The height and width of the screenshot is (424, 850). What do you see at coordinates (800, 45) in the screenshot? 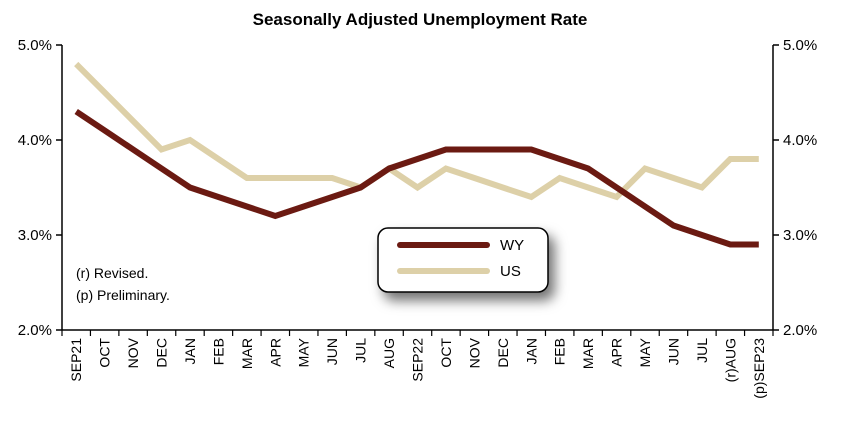
I see `y-tick-label-right: 5.0%` at bounding box center [800, 45].